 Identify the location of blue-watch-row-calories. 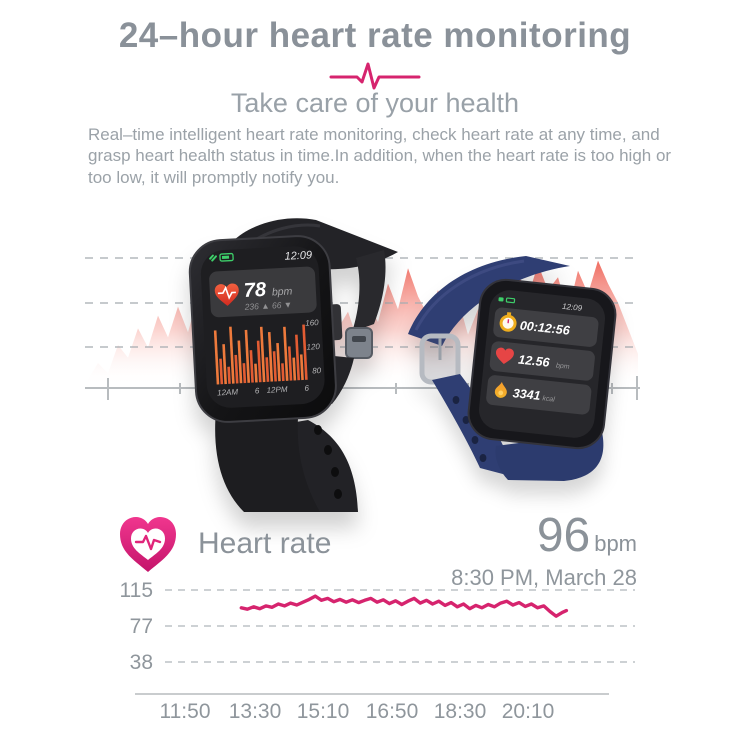
(539, 395).